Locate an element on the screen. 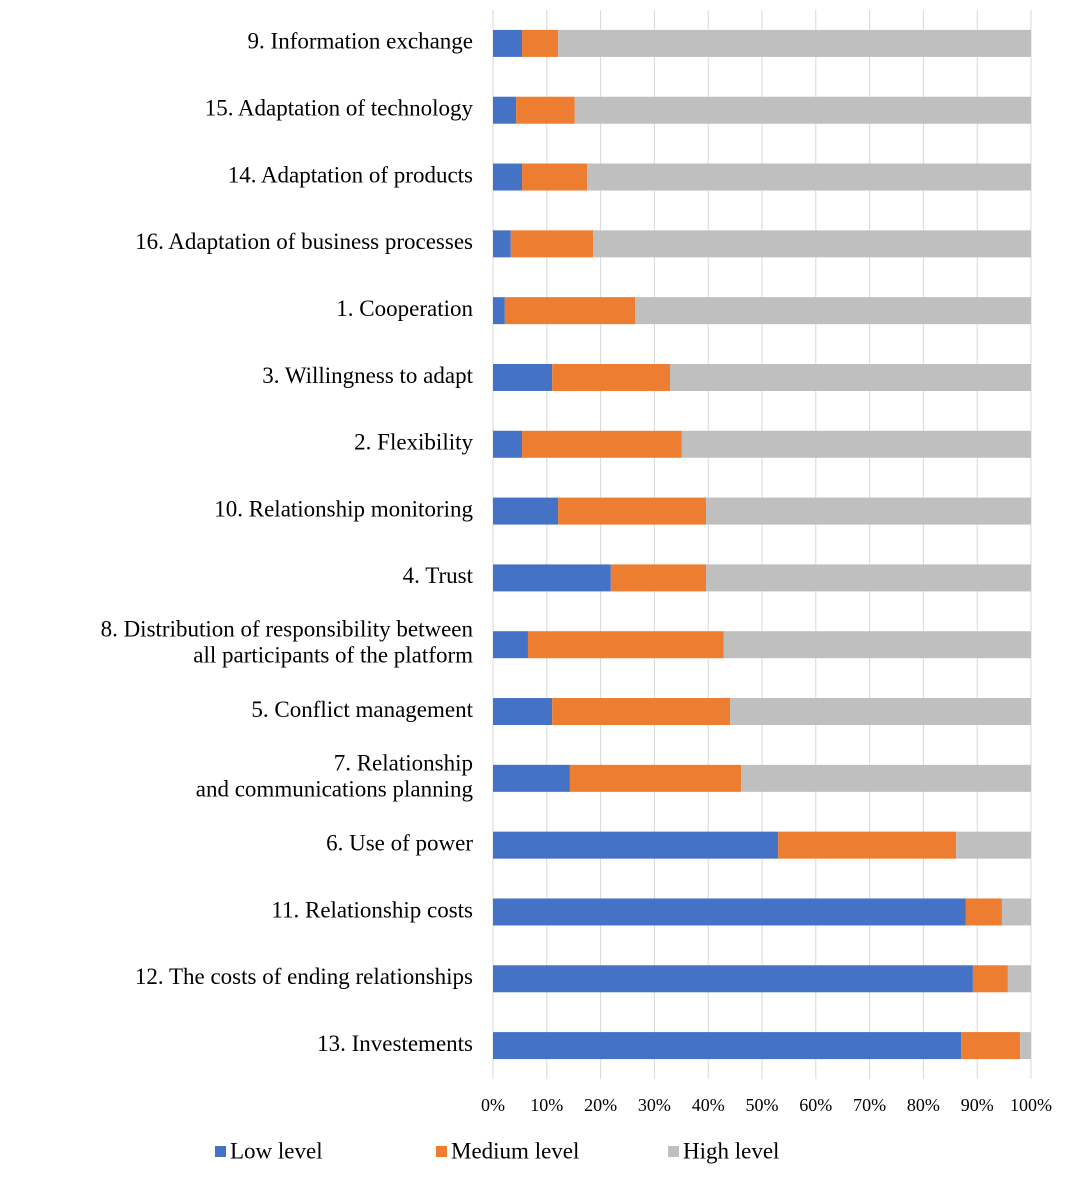  category-label: 6. Use of power is located at coordinates (399, 842).